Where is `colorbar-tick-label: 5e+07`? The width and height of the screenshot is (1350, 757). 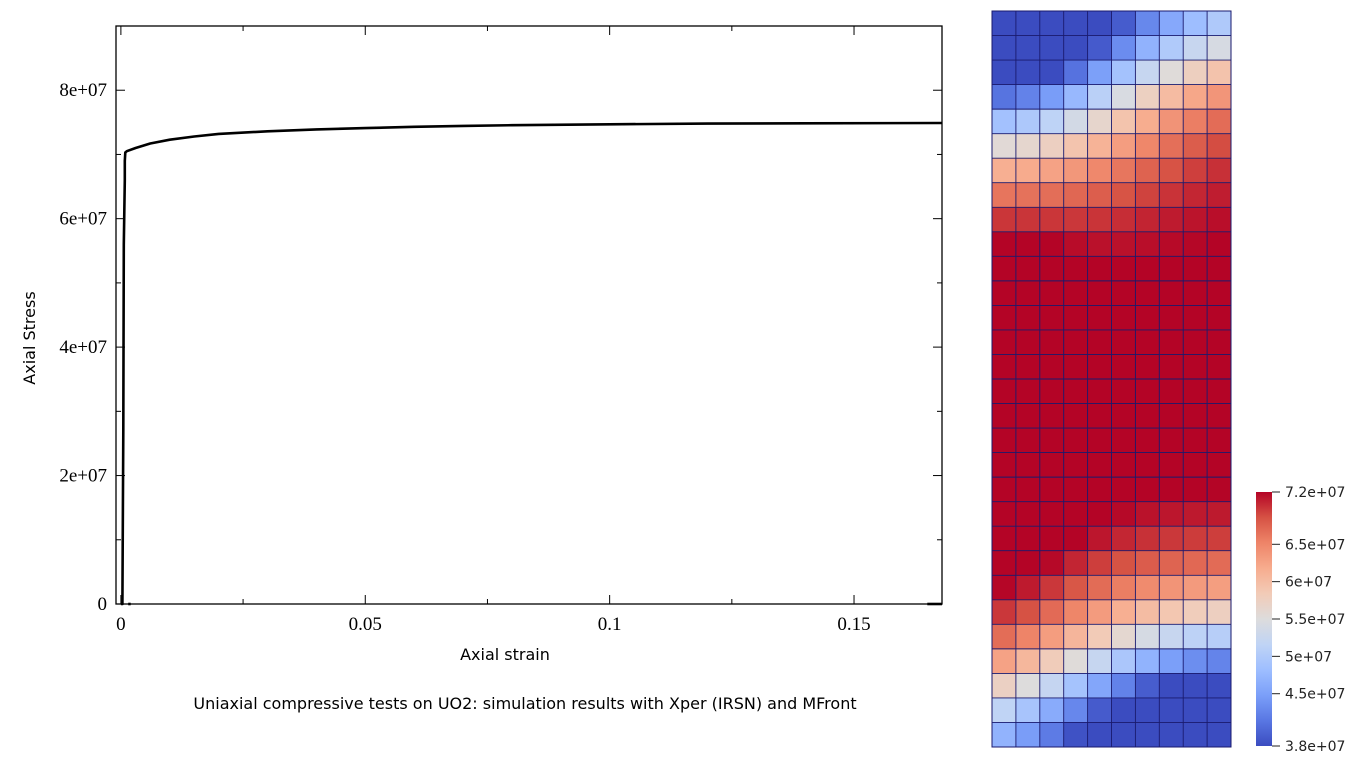
colorbar-tick-label: 5e+07 is located at coordinates (1308, 657).